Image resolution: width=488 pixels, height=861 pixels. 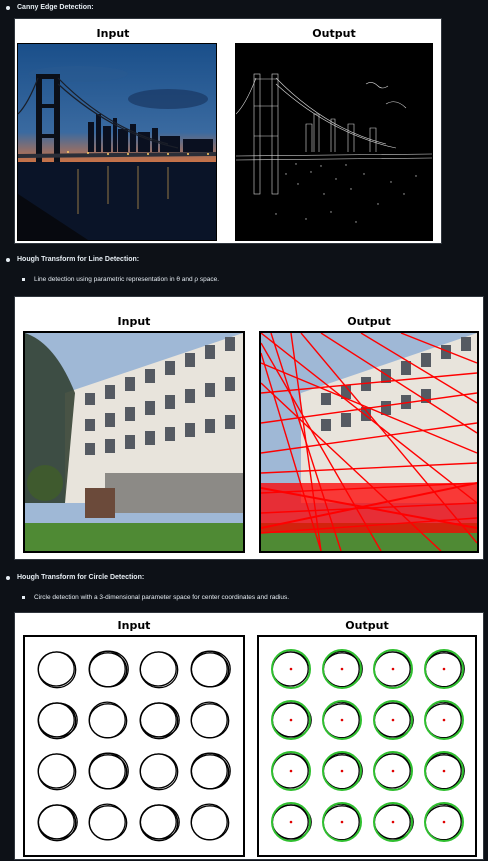 I want to click on bullet-hough-lines: Hough Transform for Line Detection:, so click(x=69, y=259).